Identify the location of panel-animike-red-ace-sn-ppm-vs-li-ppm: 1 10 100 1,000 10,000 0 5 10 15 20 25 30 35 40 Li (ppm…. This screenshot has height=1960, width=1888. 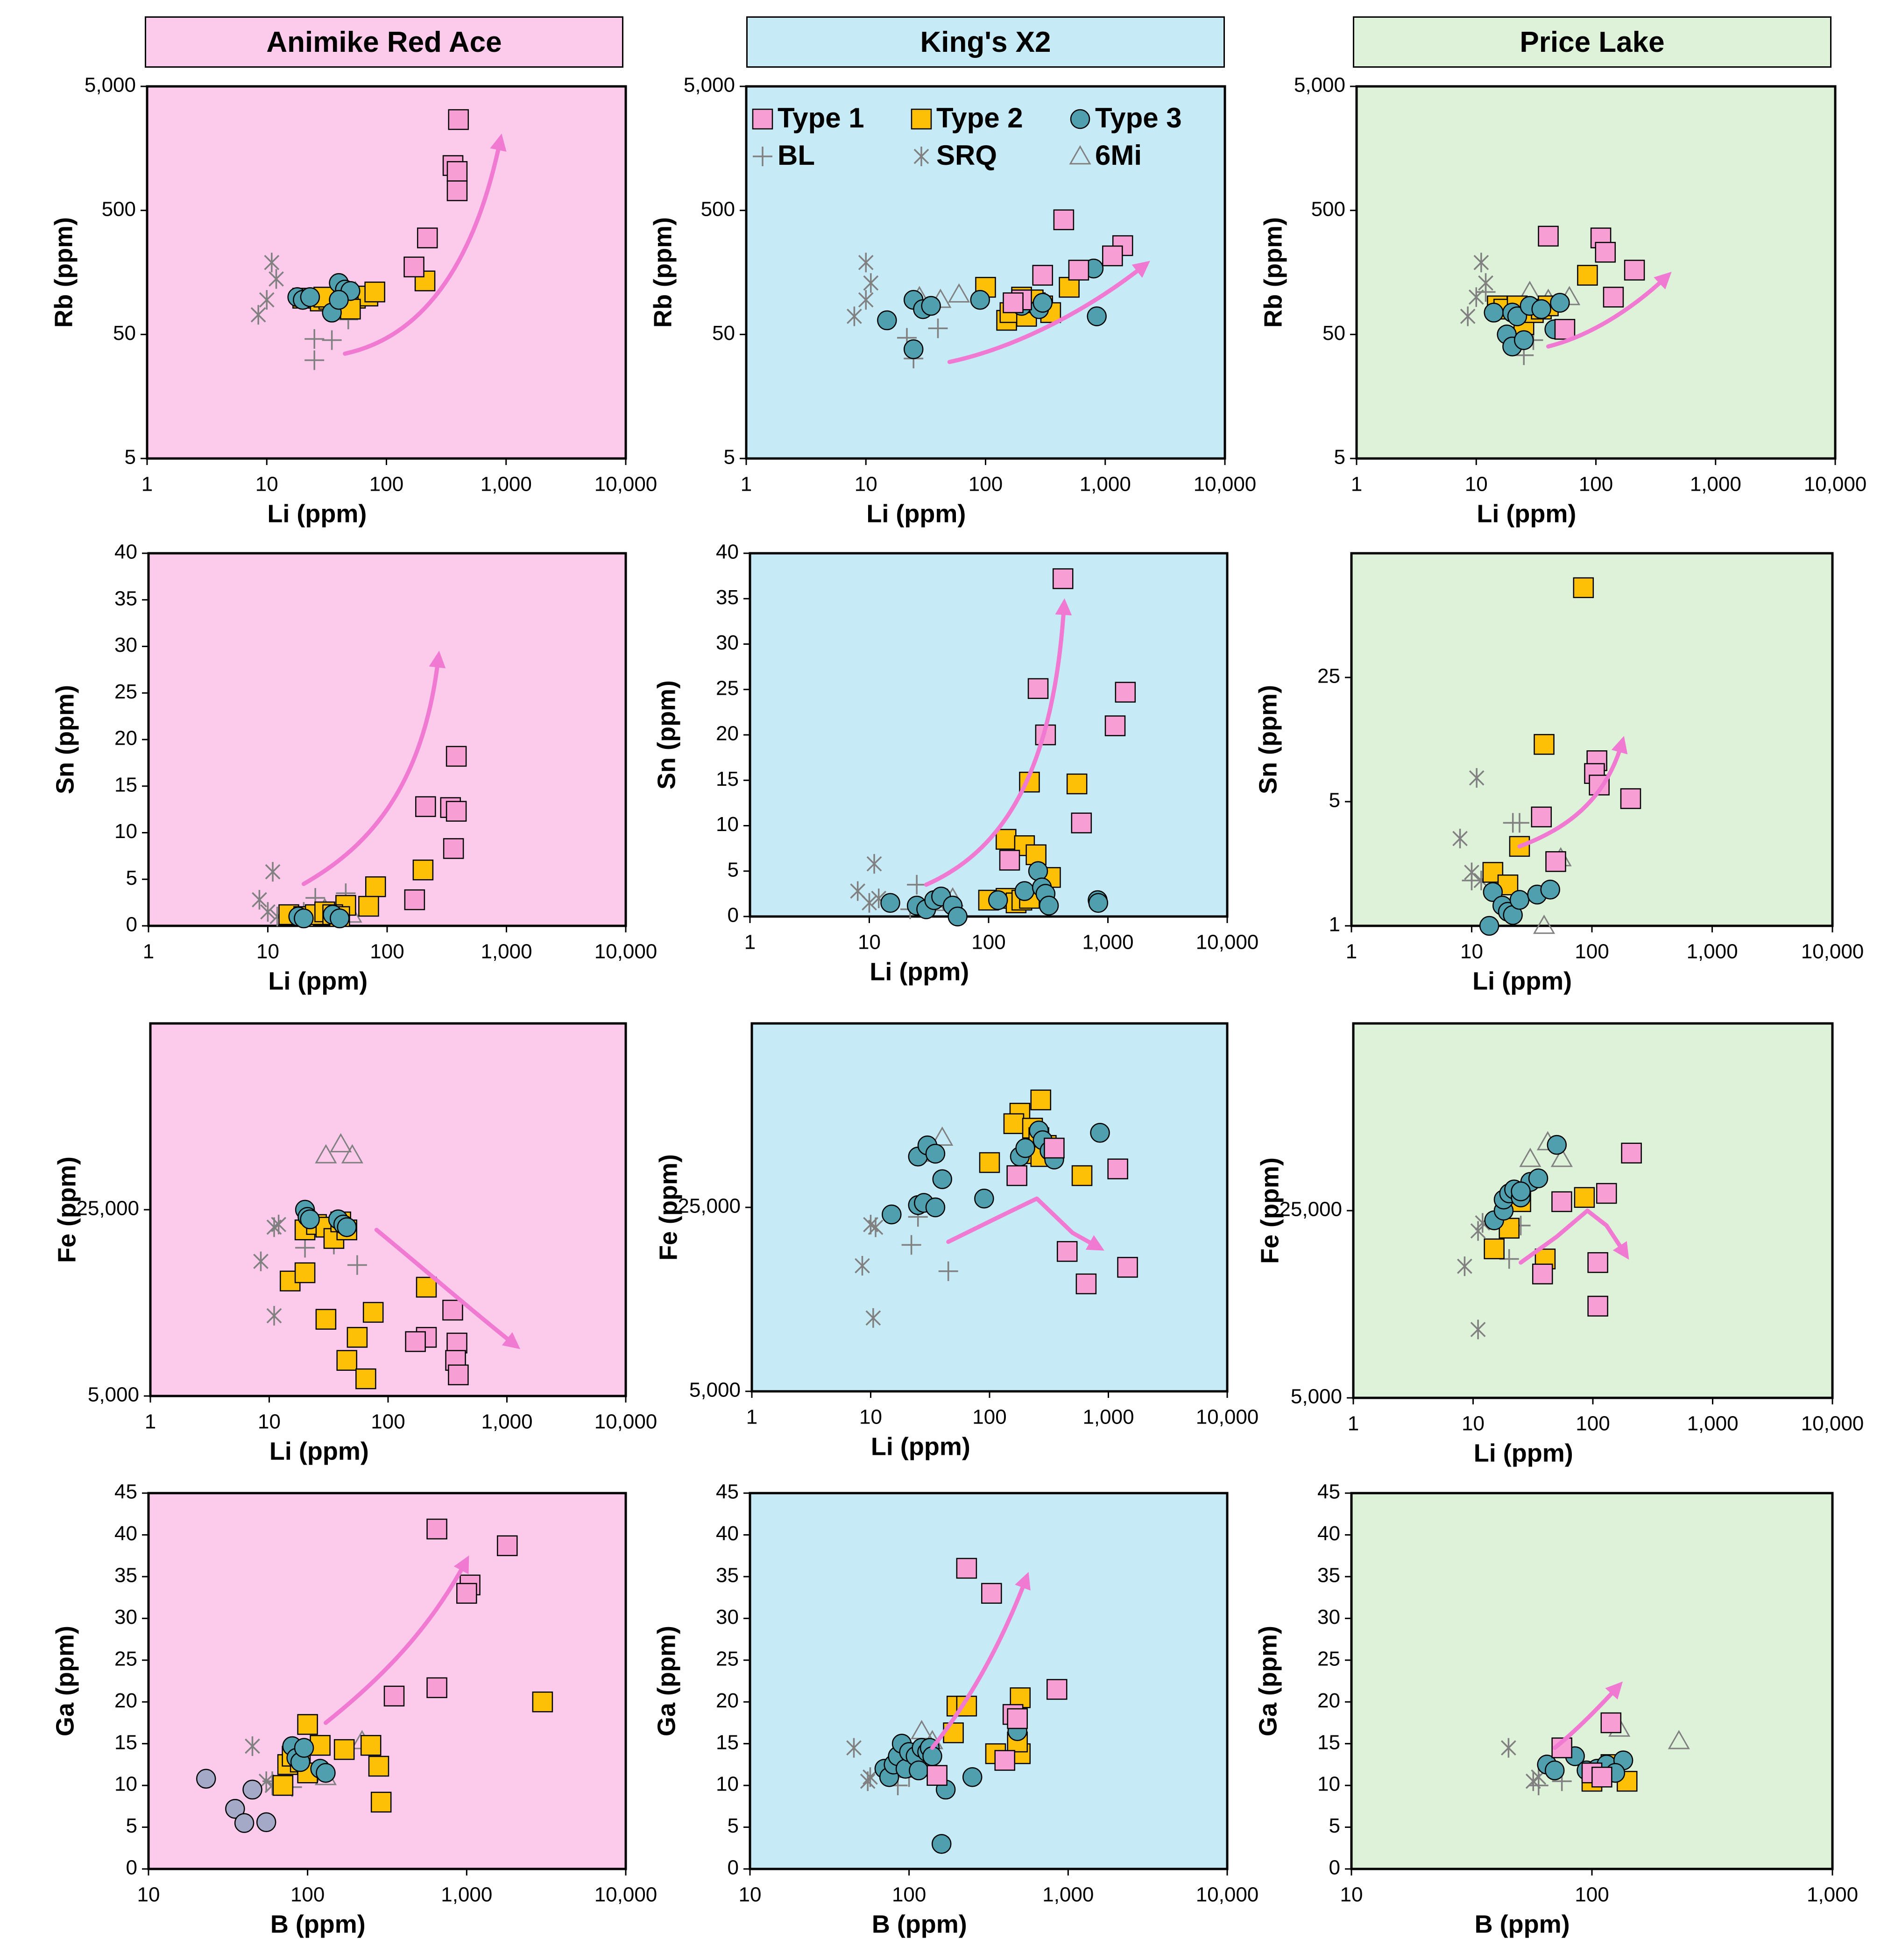
(354, 768).